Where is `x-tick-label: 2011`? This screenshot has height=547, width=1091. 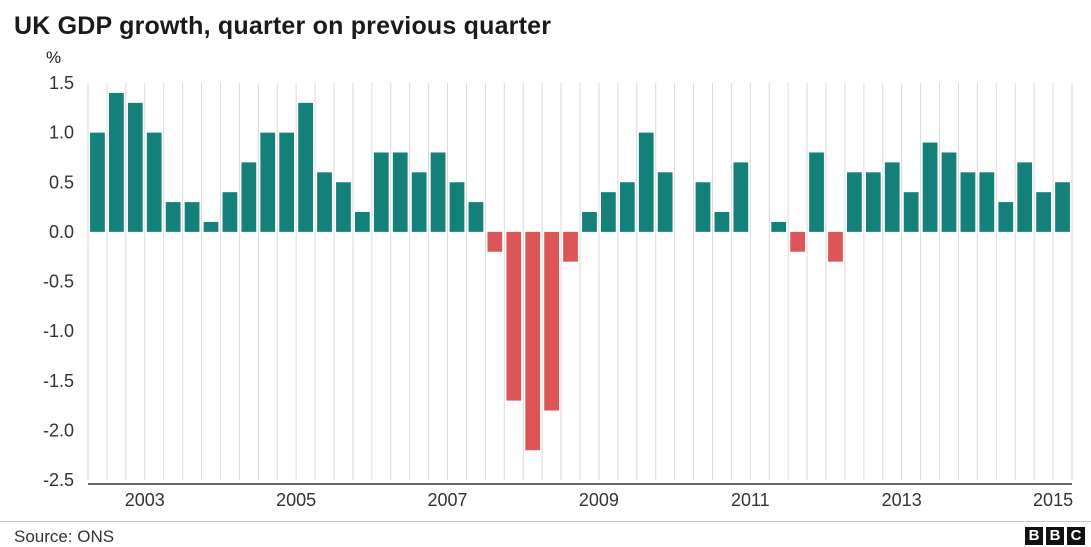
x-tick-label: 2011 is located at coordinates (750, 500).